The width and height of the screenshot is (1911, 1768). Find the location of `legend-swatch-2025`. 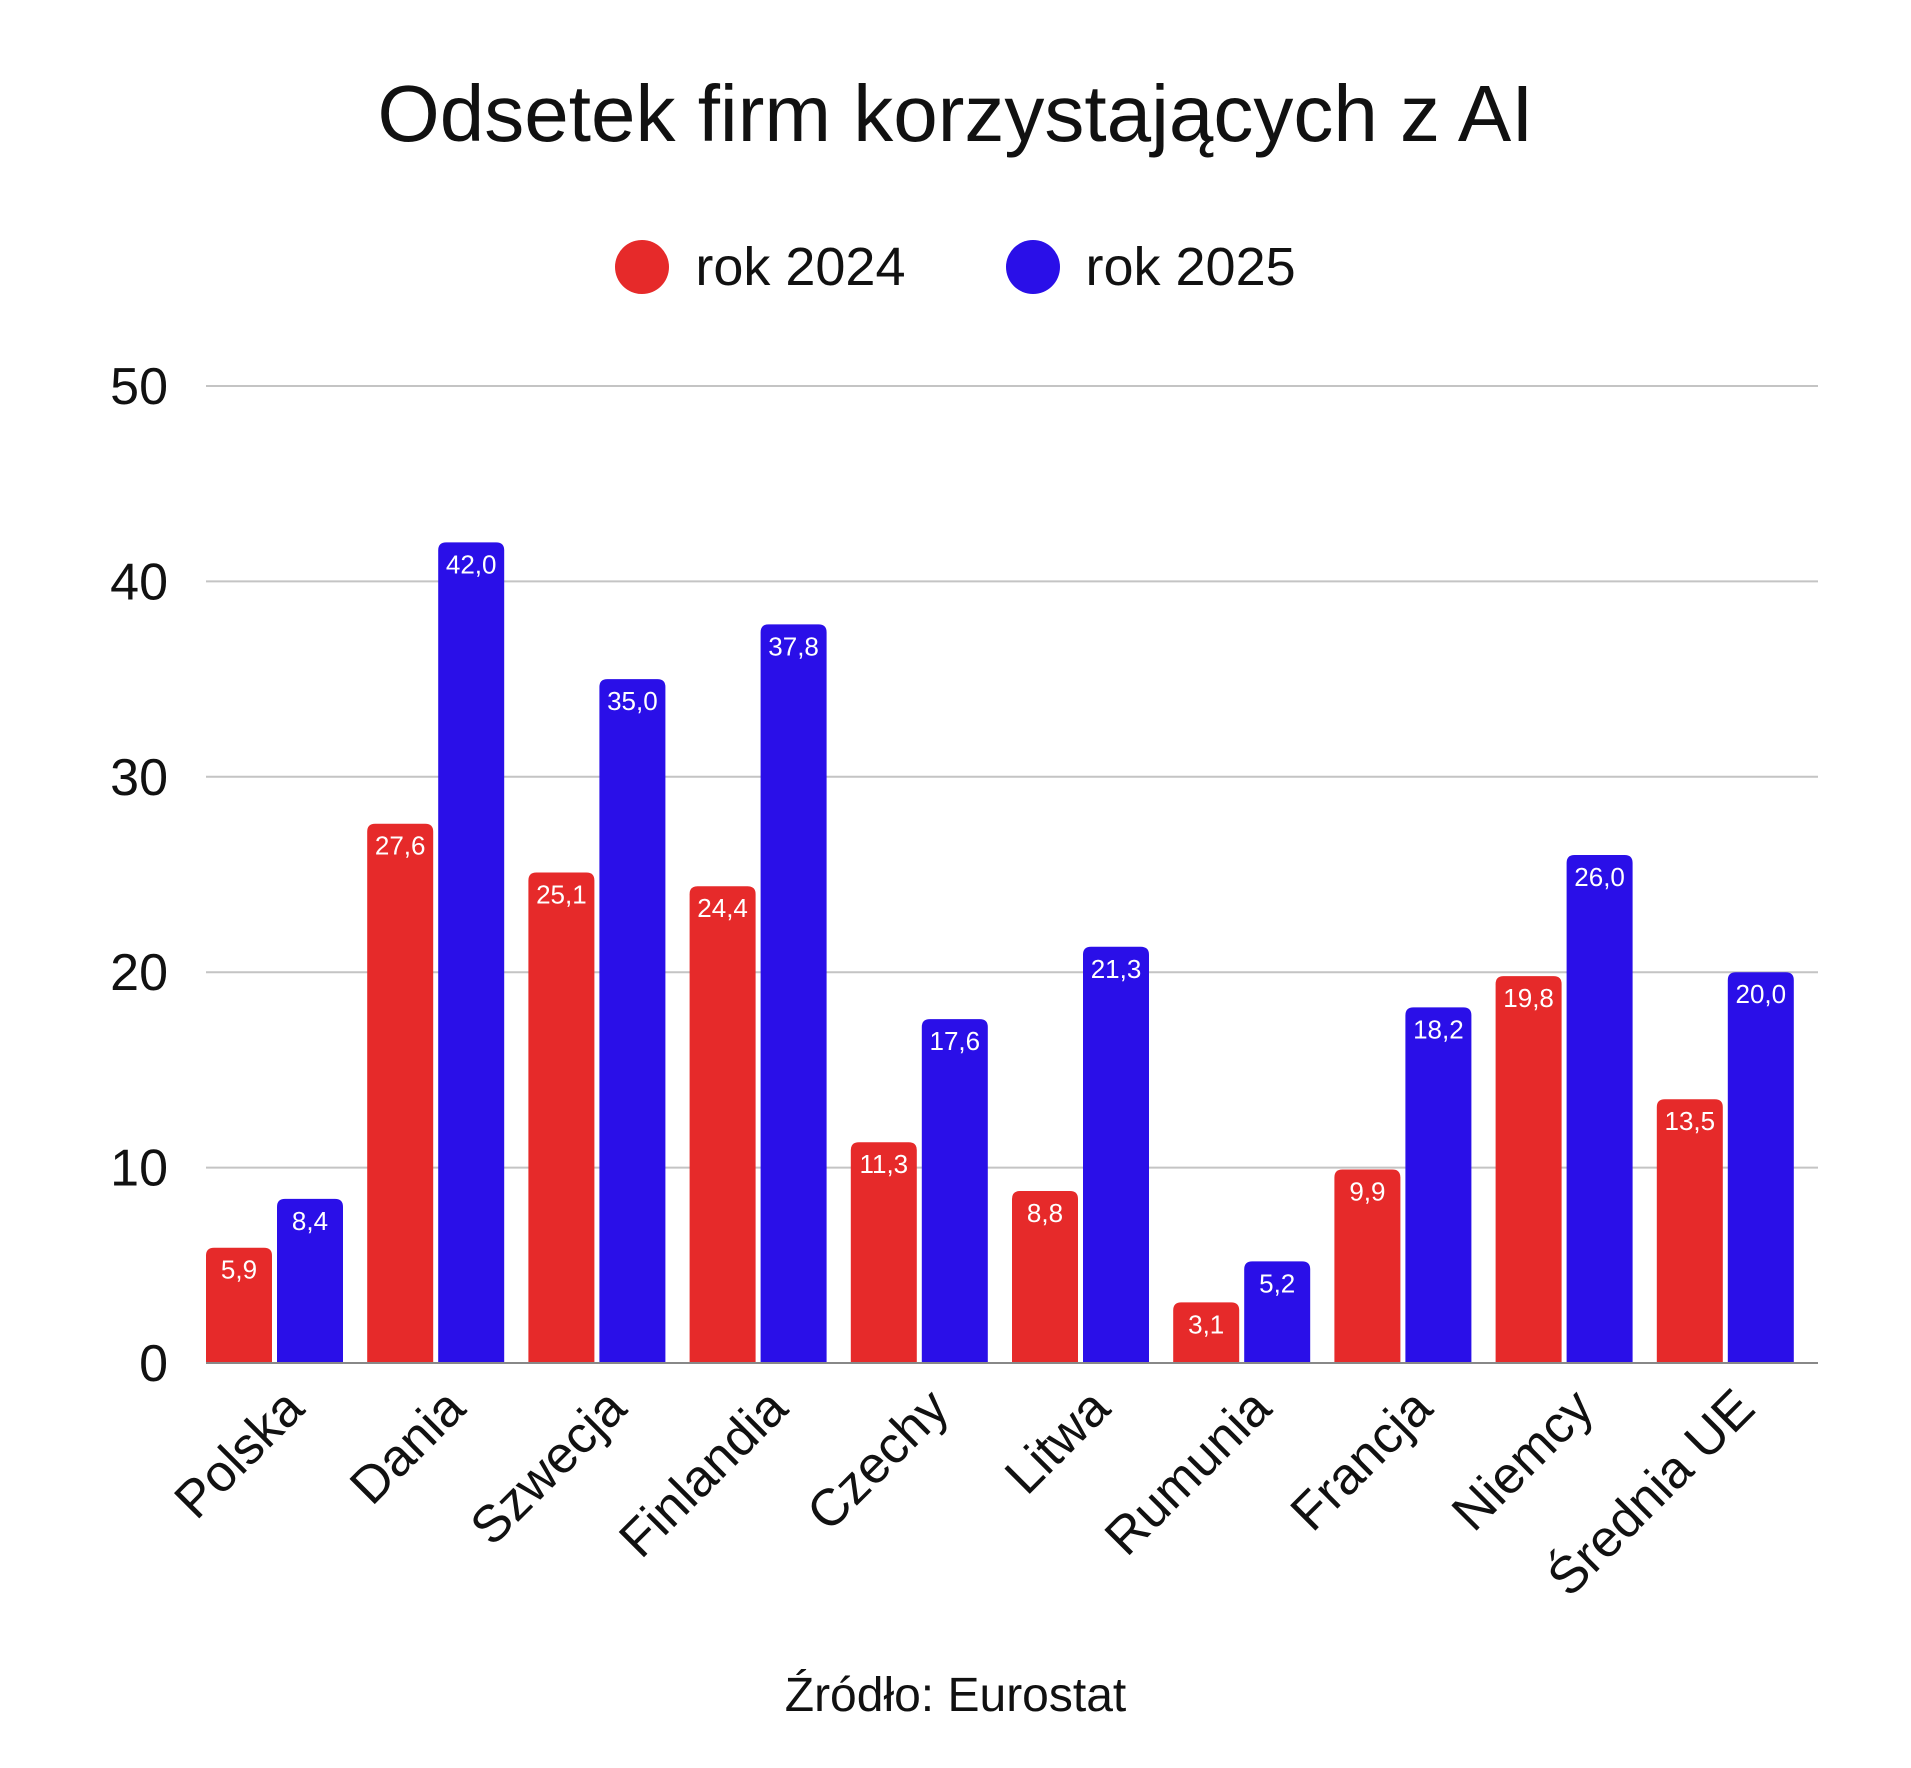

legend-swatch-2025 is located at coordinates (1032, 267).